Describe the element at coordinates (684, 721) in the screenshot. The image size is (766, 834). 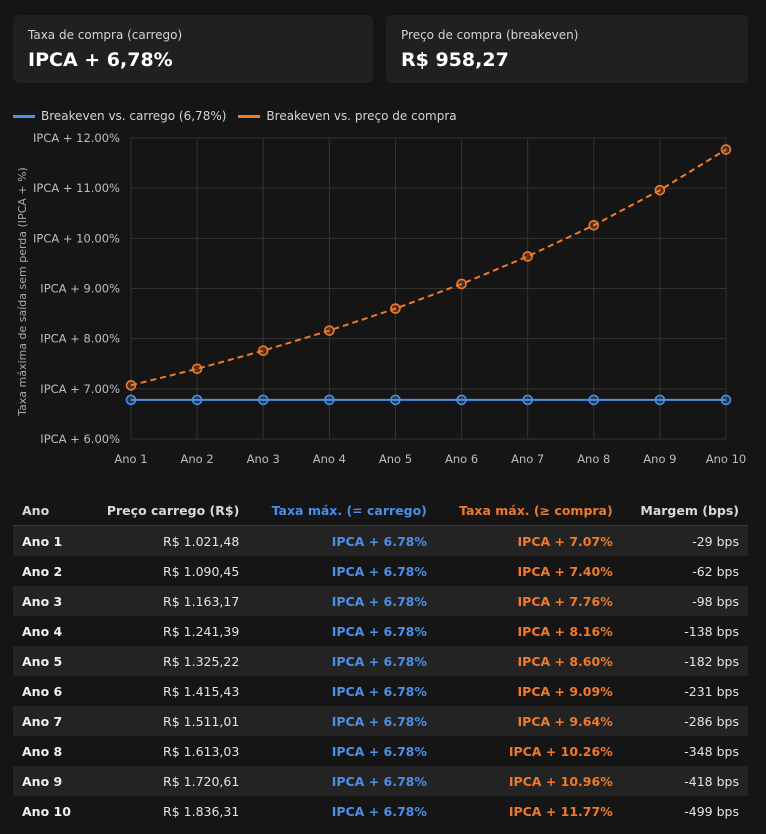
I see `cell-margem: -286 bps` at that location.